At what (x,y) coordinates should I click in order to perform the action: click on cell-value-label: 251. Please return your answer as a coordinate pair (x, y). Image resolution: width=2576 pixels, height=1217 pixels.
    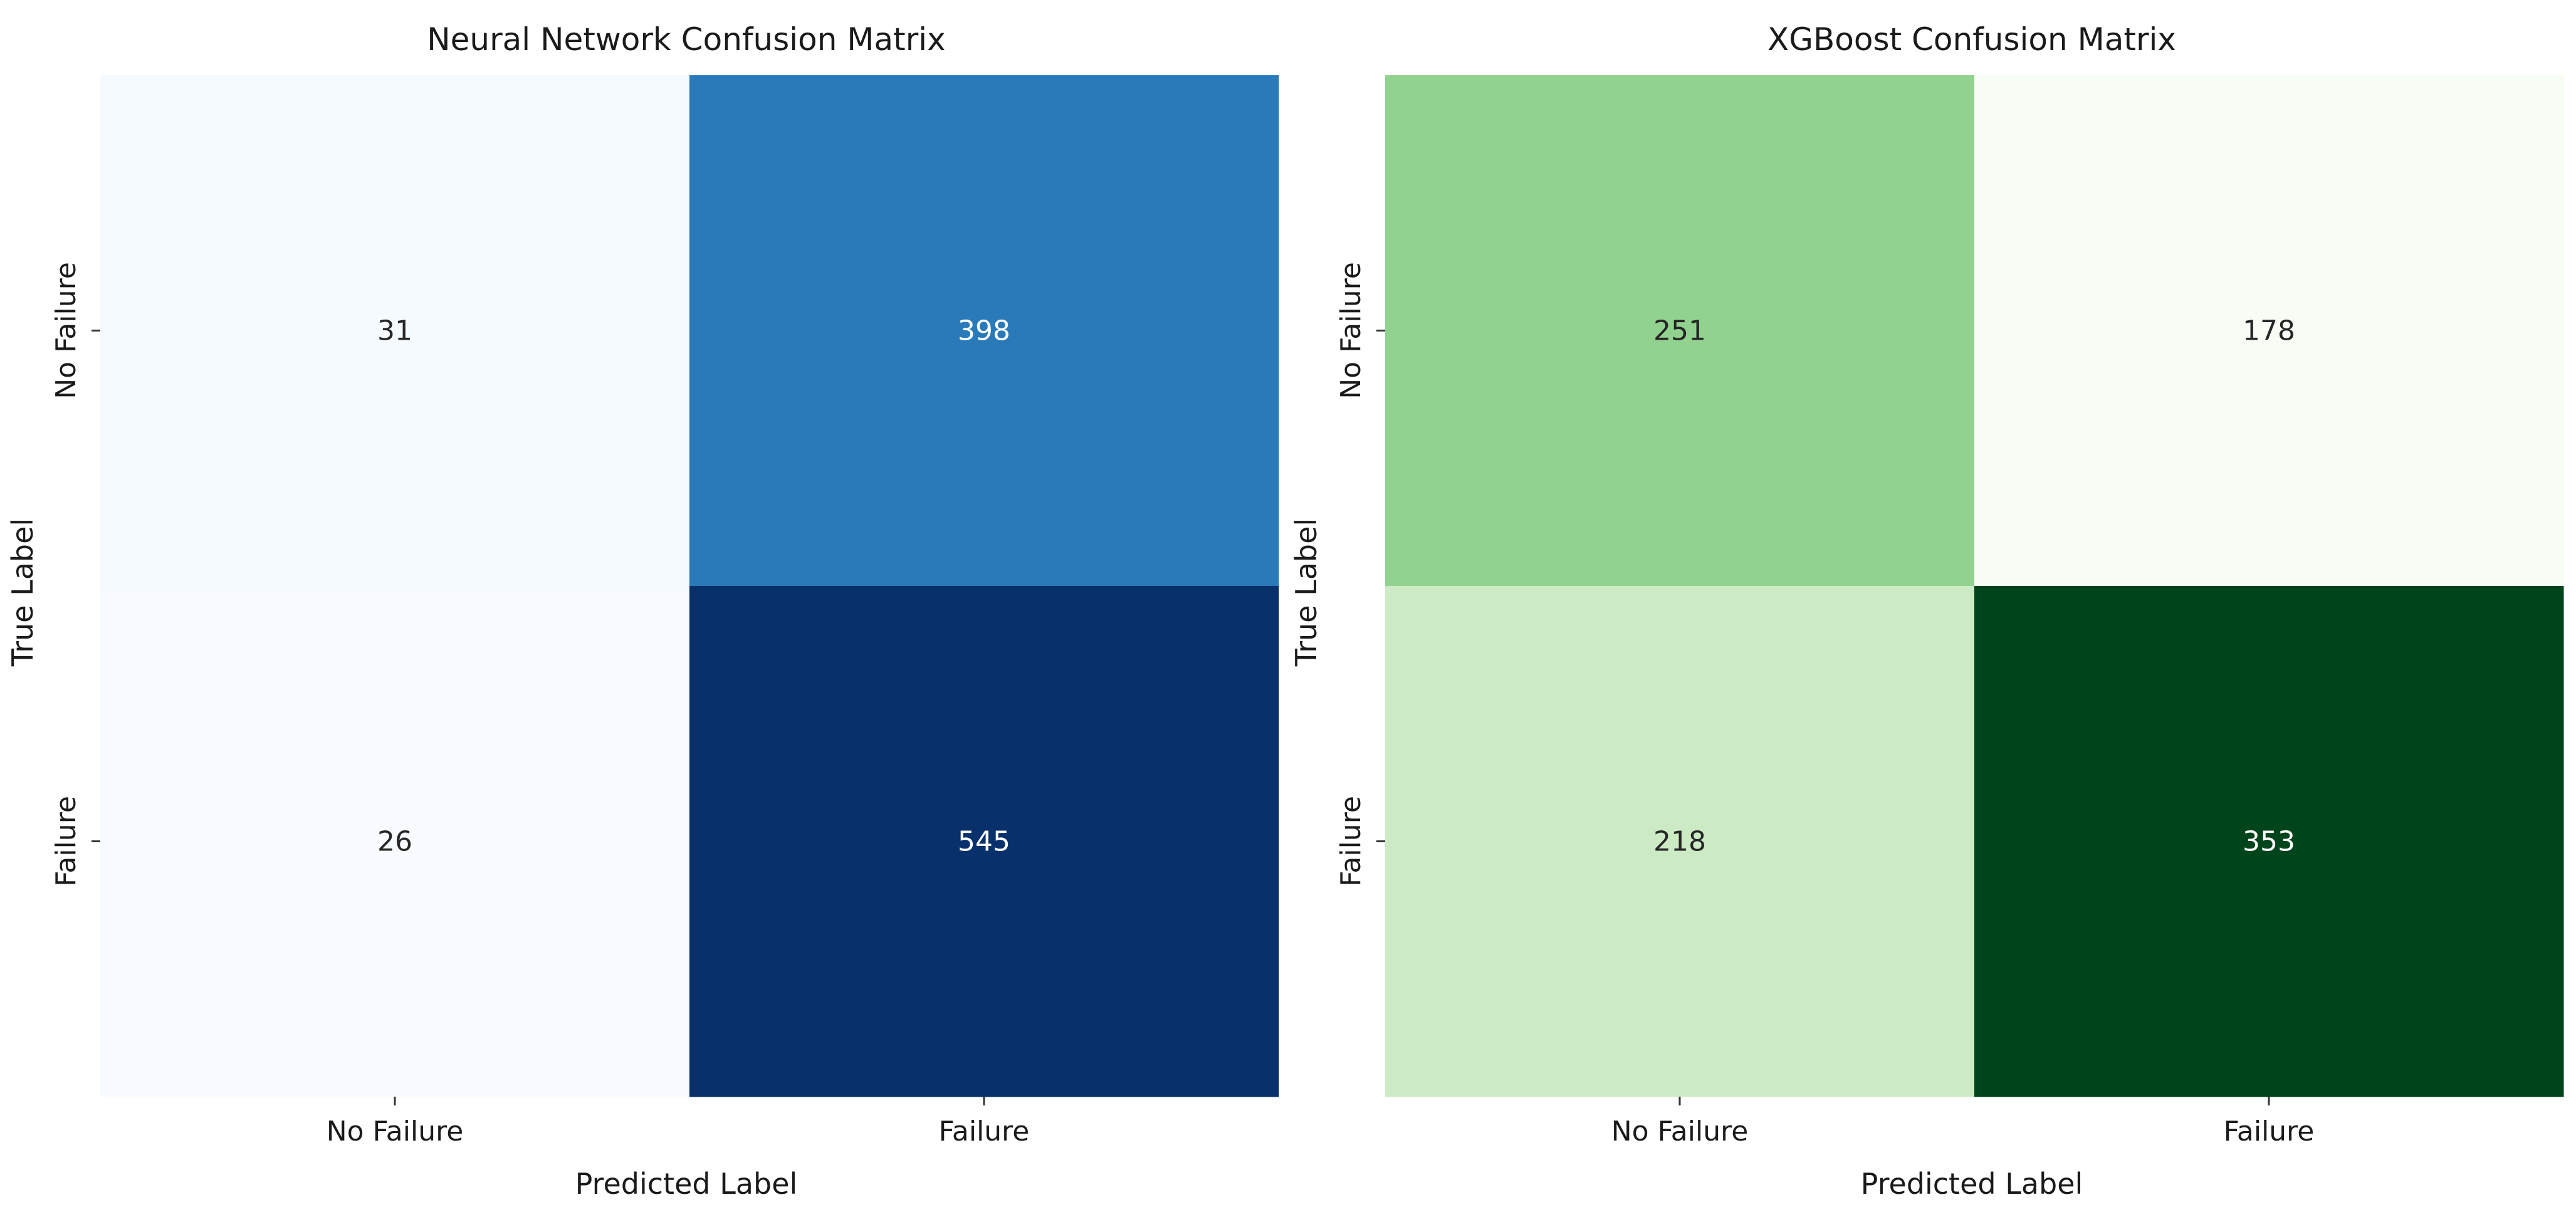
    Looking at the image, I should click on (1679, 331).